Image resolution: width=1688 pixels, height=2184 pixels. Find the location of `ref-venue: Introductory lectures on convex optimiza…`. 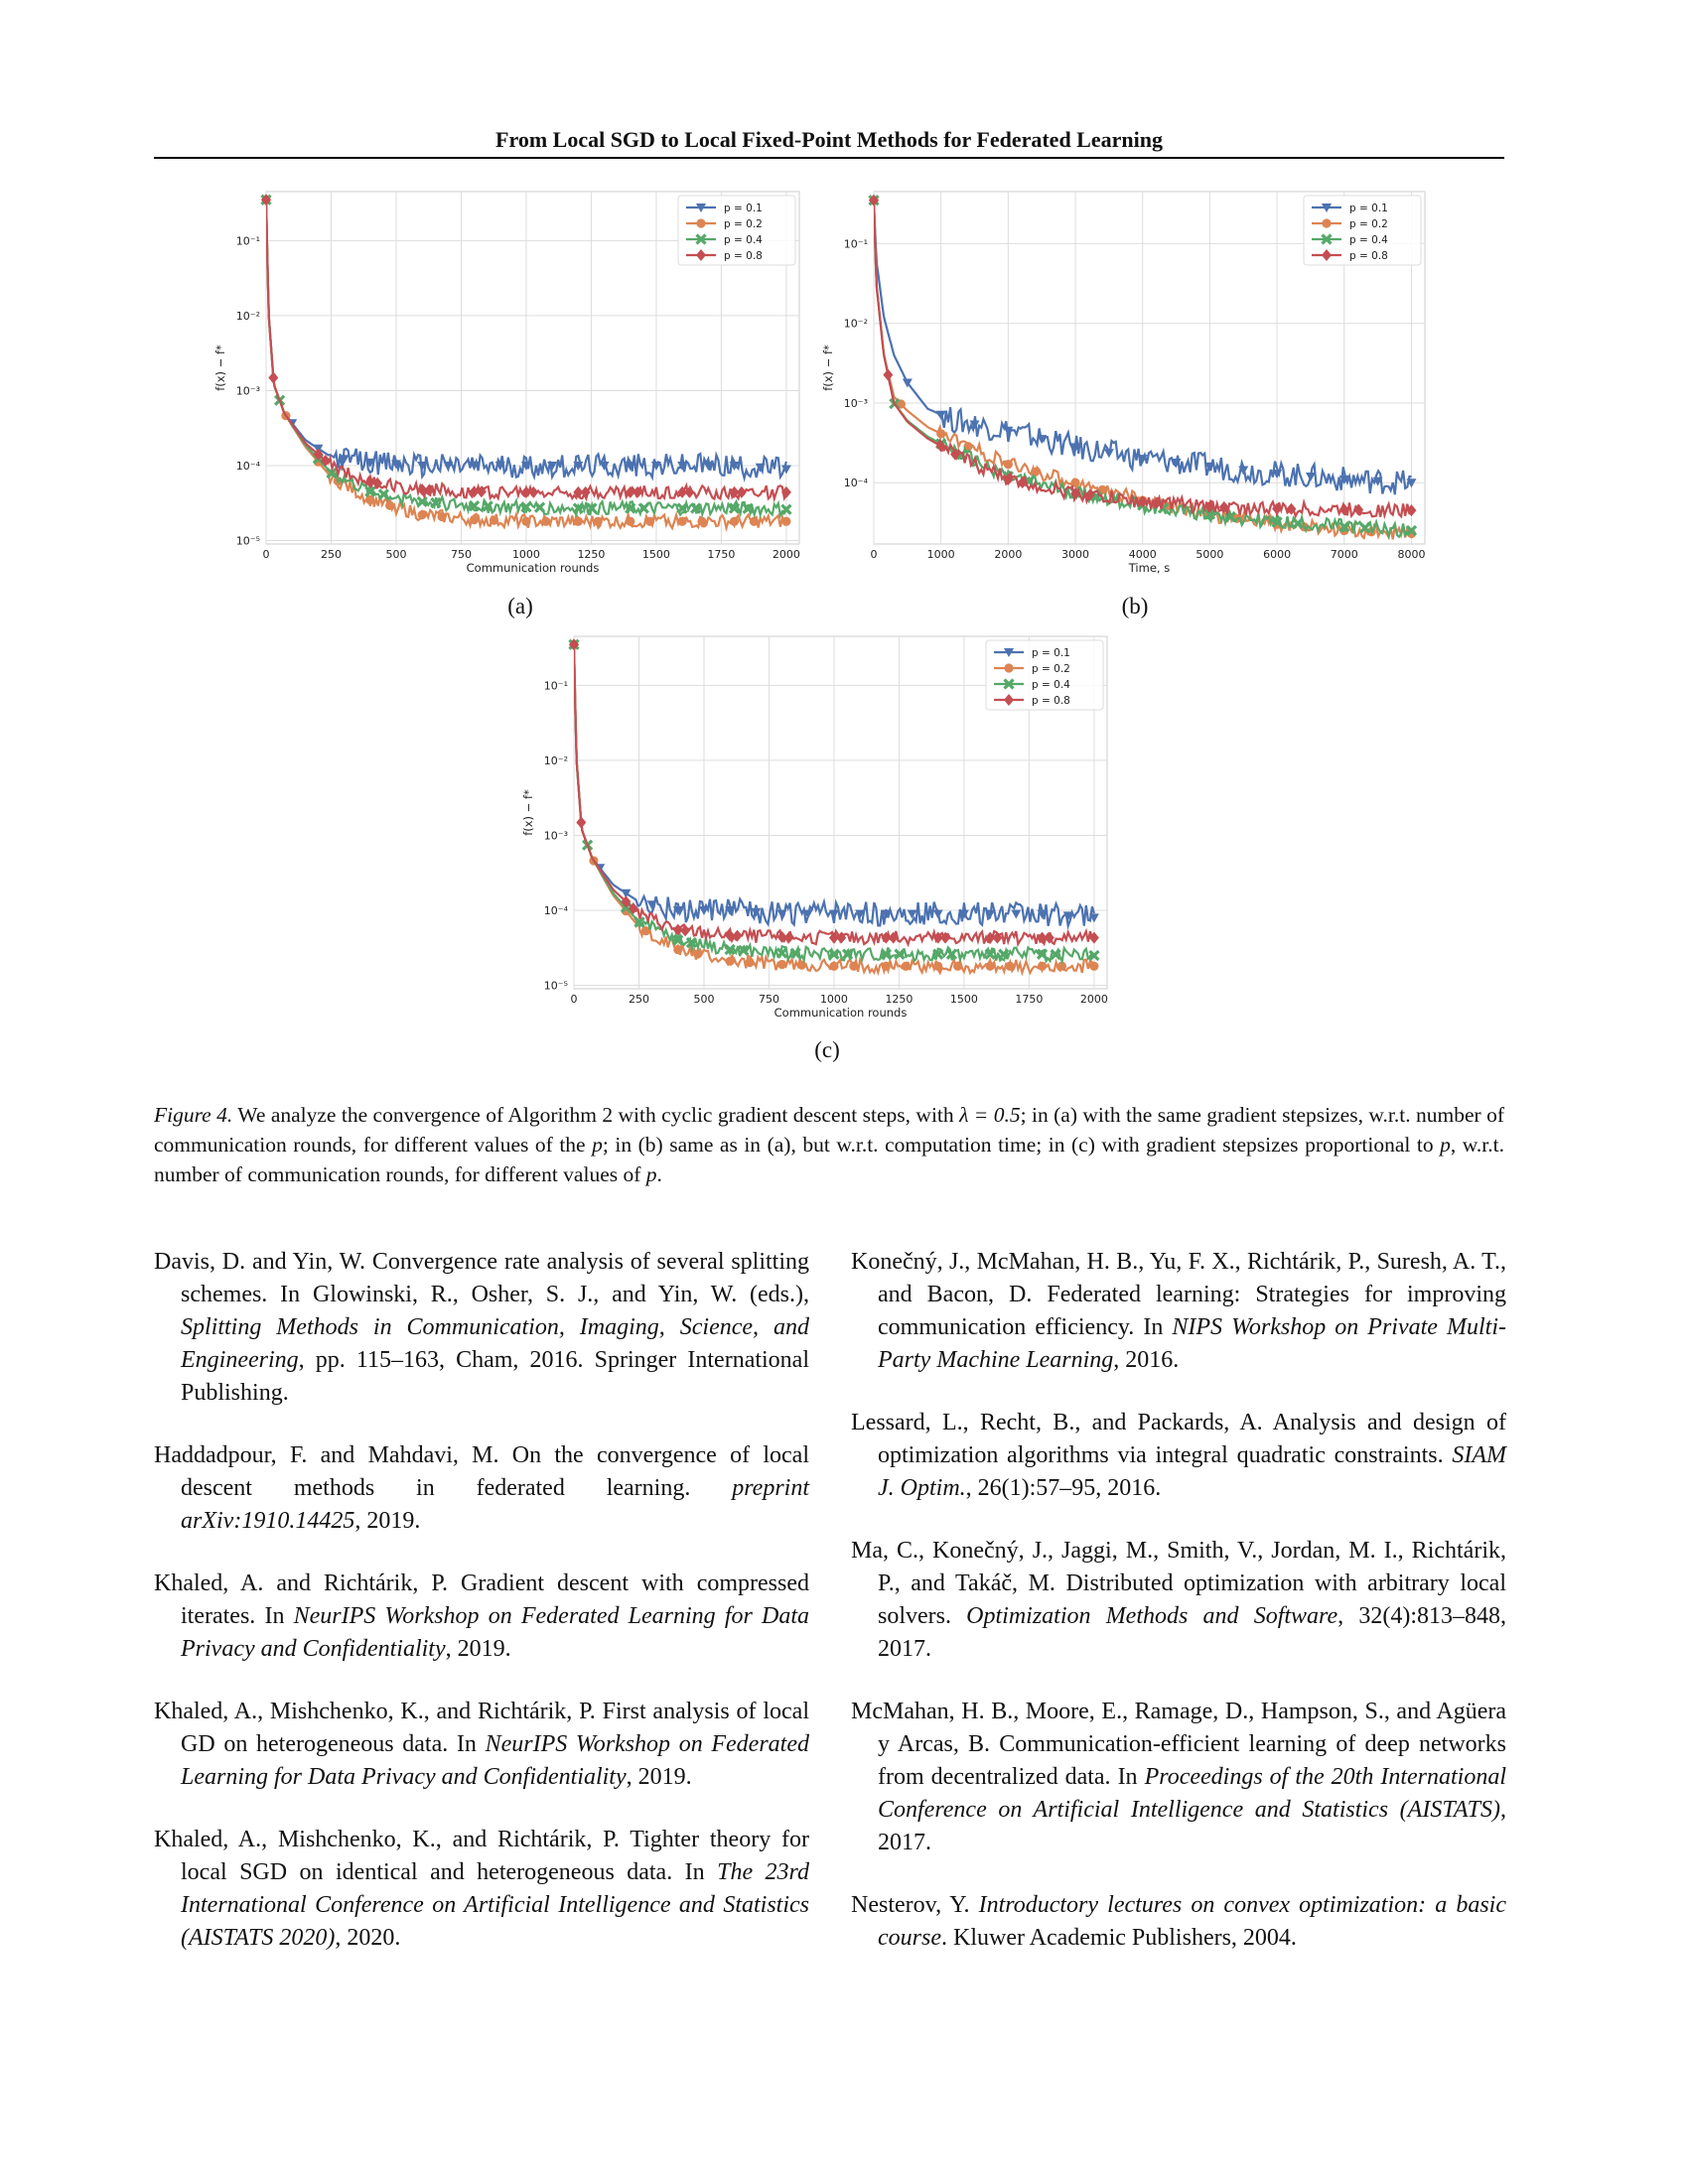

ref-venue: Introductory lectures on convex optimiza… is located at coordinates (1192, 1921).